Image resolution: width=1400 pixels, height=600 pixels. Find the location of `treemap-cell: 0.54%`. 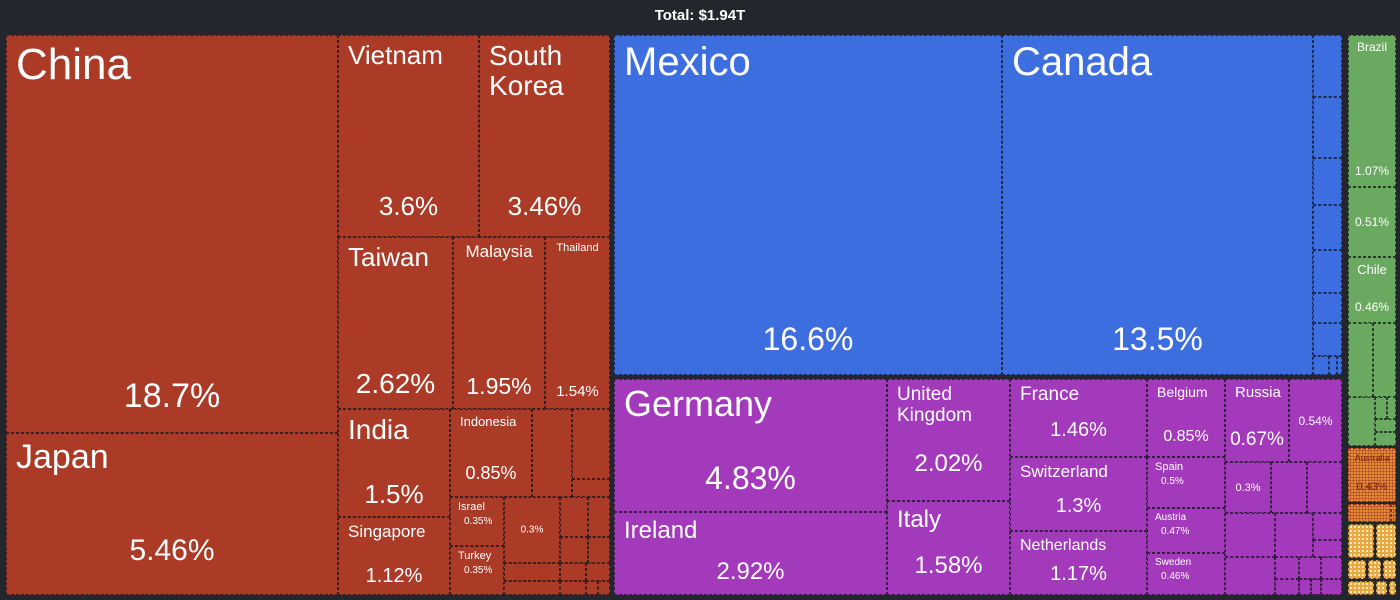

treemap-cell: 0.54% is located at coordinates (1315, 420).